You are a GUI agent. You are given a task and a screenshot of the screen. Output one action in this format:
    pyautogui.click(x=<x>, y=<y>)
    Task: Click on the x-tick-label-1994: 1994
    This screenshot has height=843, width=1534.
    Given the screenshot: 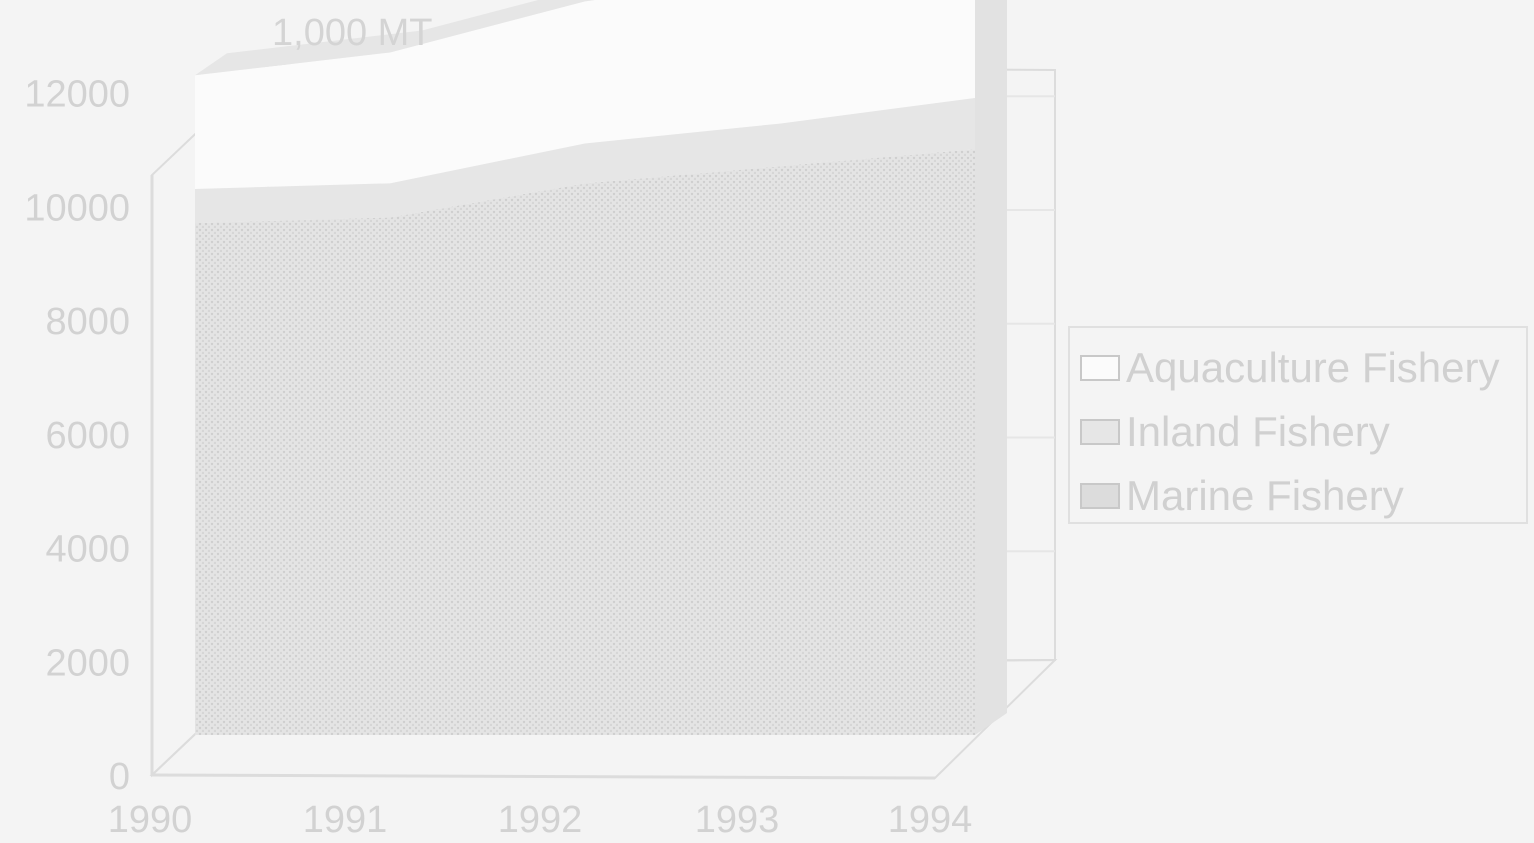 What is the action you would take?
    pyautogui.click(x=930, y=820)
    